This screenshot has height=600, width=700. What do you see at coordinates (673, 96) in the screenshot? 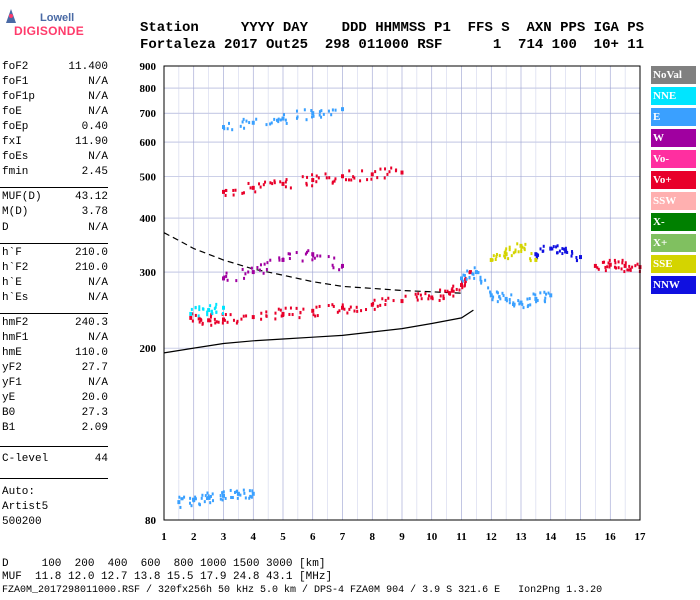
I see `legend-item-nne: NNE` at bounding box center [673, 96].